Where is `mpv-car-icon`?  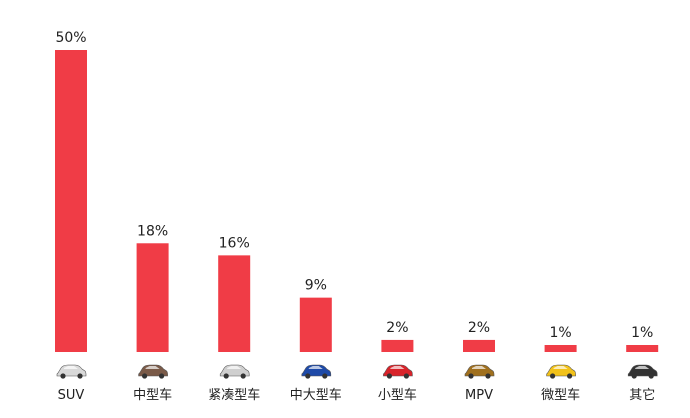
mpv-car-icon is located at coordinates (479, 371).